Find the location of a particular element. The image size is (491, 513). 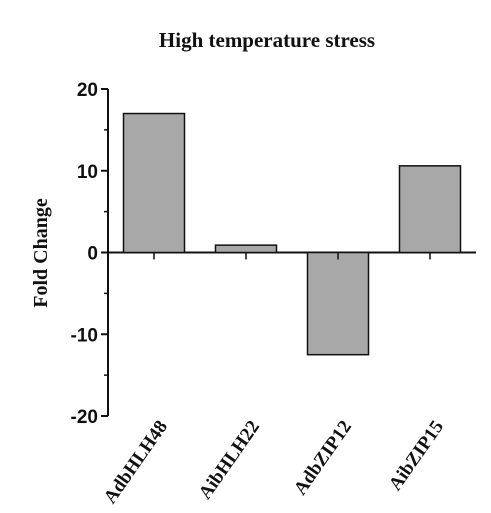

x-tick-label: AdbHLH48 is located at coordinates (136, 462).